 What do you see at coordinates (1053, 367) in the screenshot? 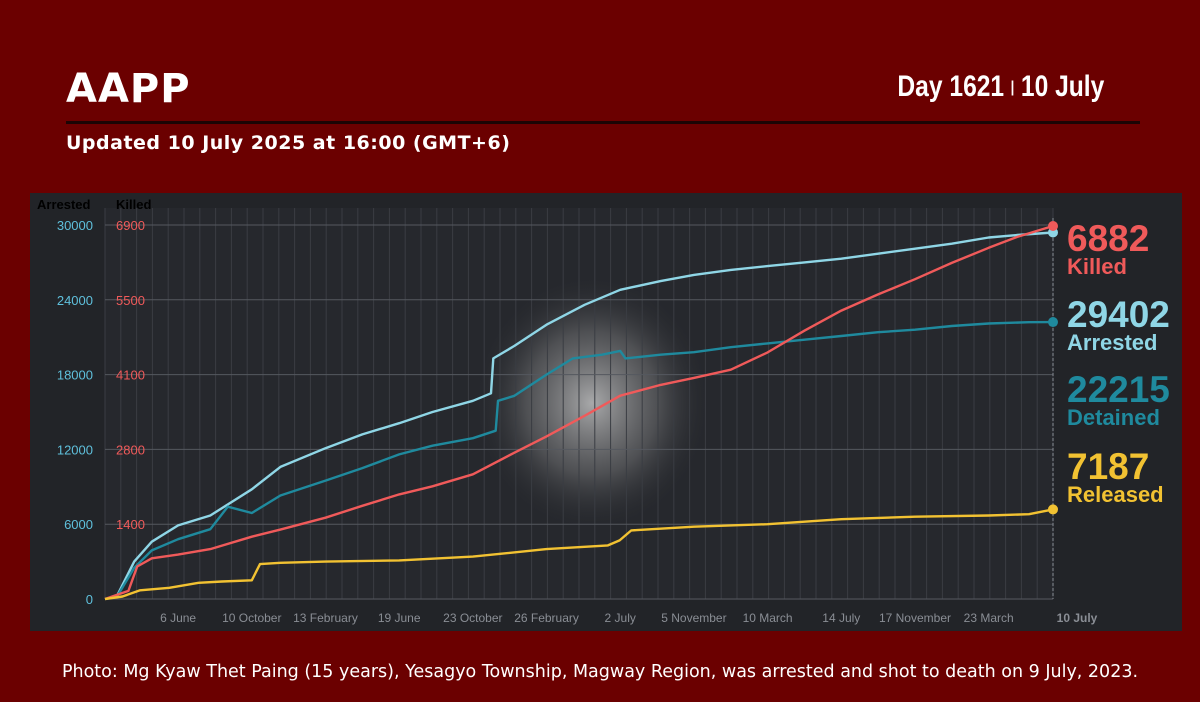
I see `series-endpoints` at bounding box center [1053, 367].